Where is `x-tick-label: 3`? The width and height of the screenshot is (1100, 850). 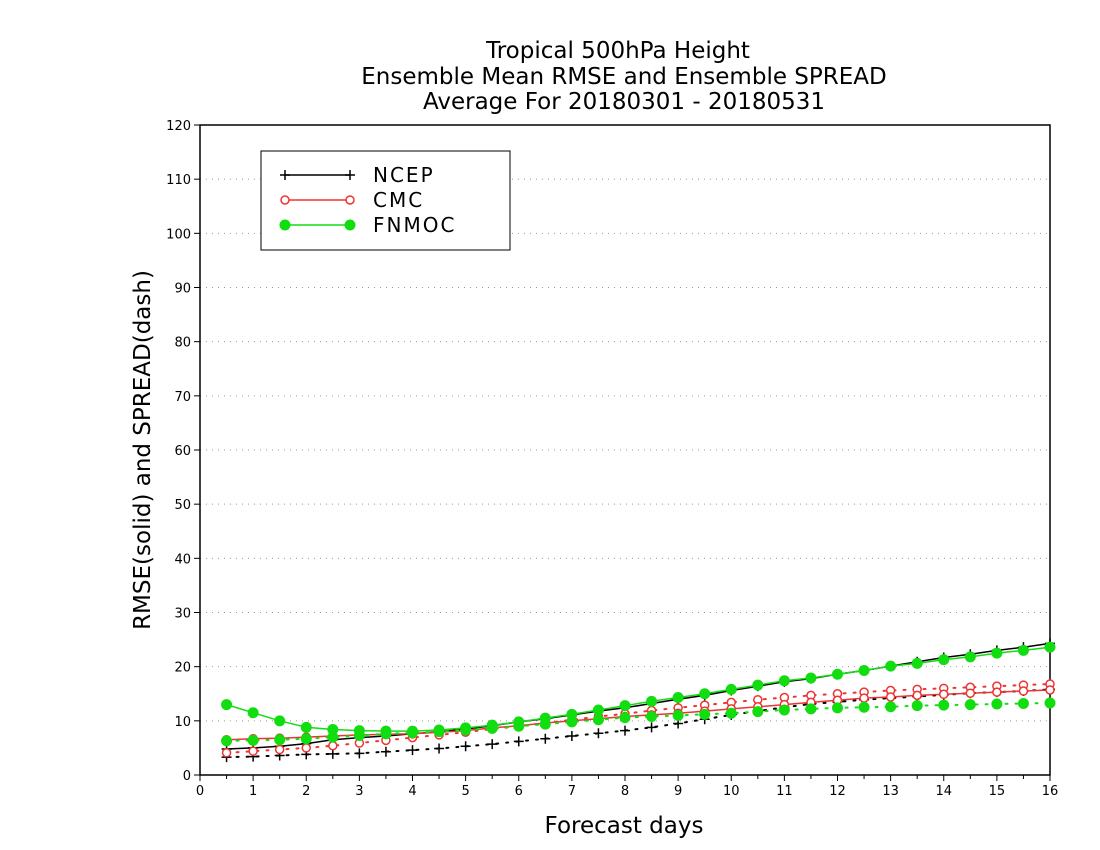 x-tick-label: 3 is located at coordinates (359, 791).